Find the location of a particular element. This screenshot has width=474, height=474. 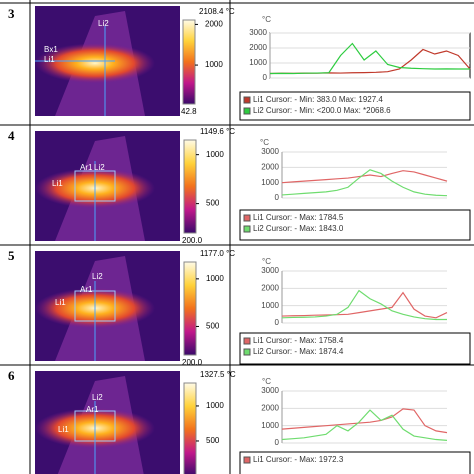

legend-entry: Li1 Cursor: - Max: 1758.4 is located at coordinates (298, 340).